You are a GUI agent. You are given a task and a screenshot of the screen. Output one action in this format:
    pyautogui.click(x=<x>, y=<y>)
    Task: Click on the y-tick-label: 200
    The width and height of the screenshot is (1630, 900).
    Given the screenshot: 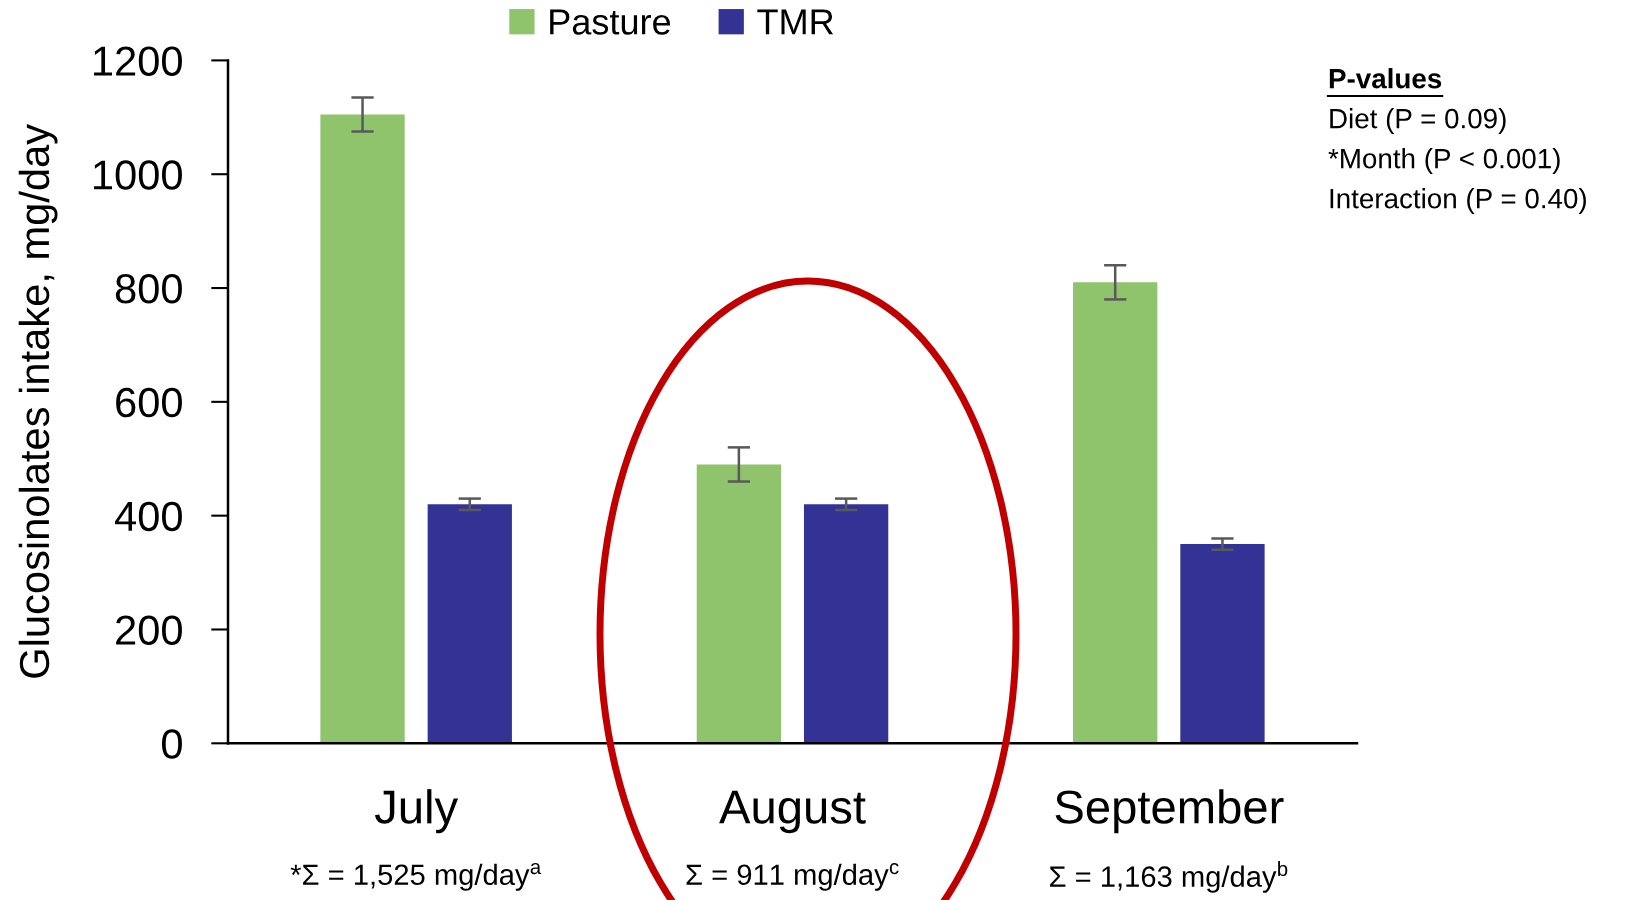 What is the action you would take?
    pyautogui.click(x=149, y=630)
    